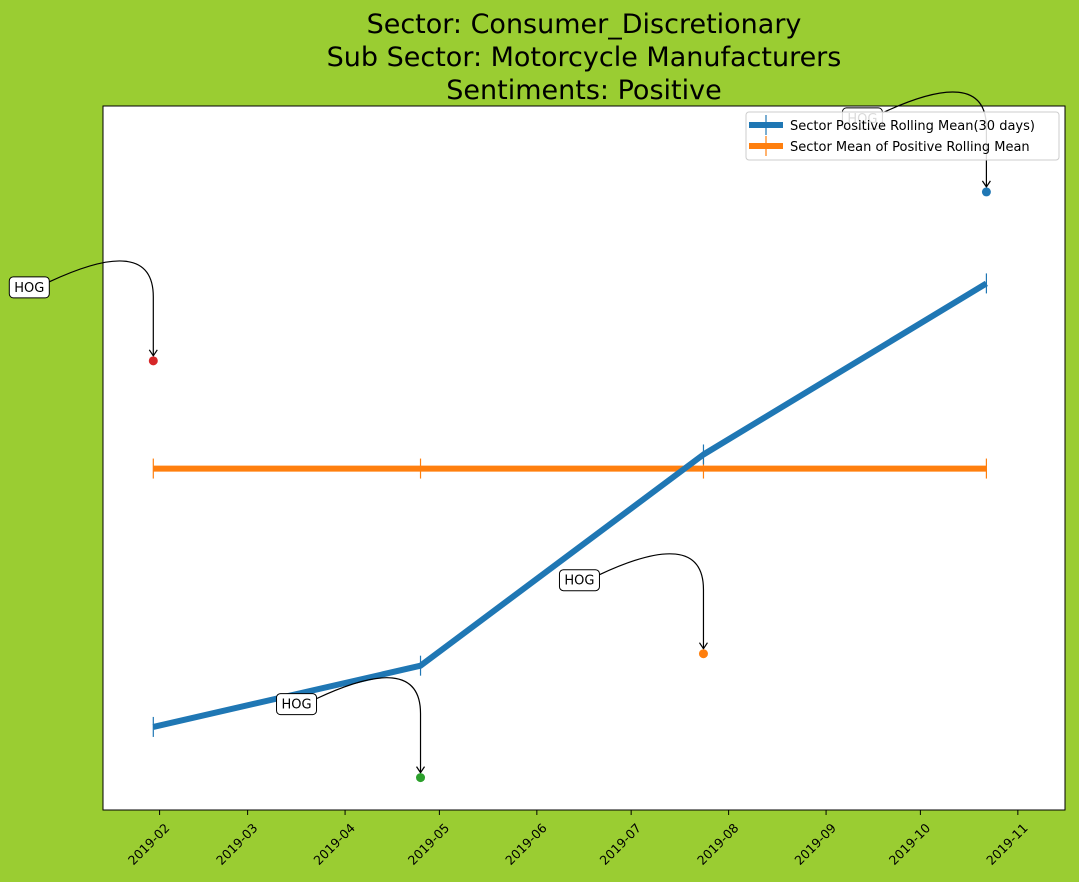 The image size is (1079, 882). Describe the element at coordinates (149, 844) in the screenshot. I see `x-tick-label: 2019-02` at that location.